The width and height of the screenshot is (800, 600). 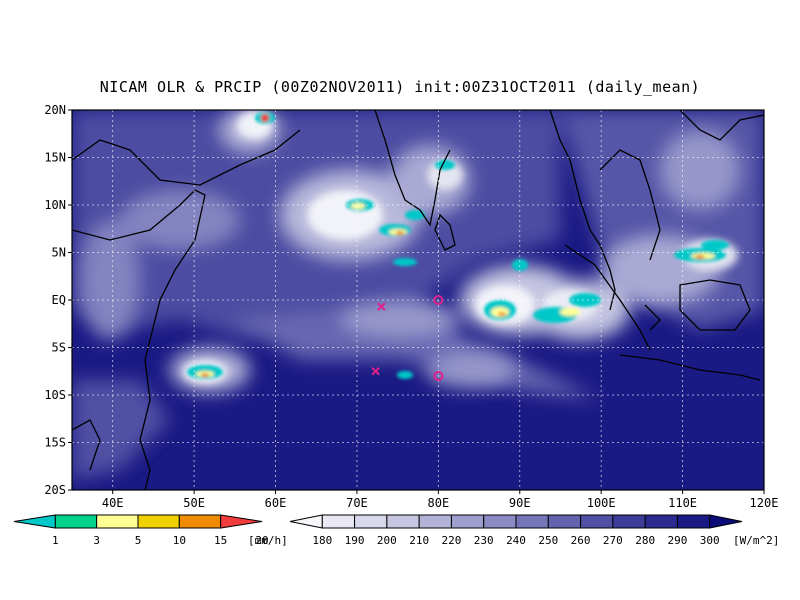 What do you see at coordinates (484, 540) in the screenshot?
I see `colorbar-label: 230` at bounding box center [484, 540].